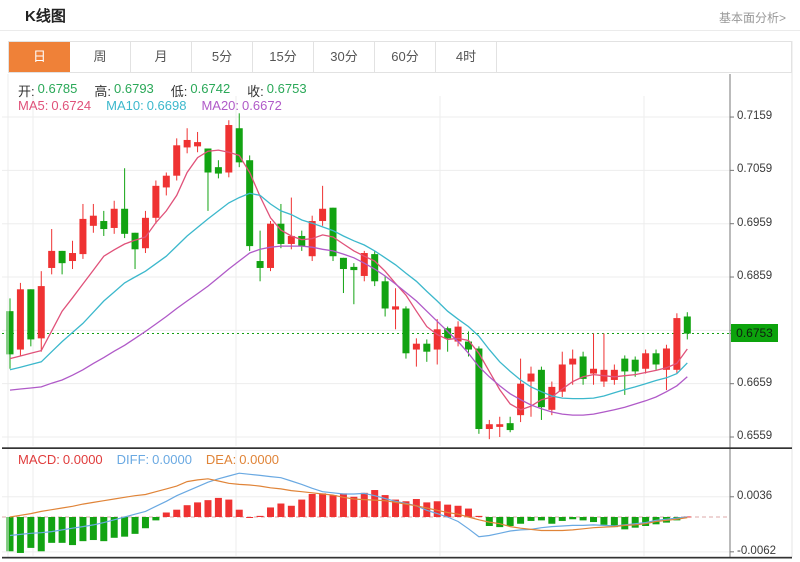 Image resolution: width=800 pixels, height=562 pixels. I want to click on open-label: 开:, so click(26, 91).